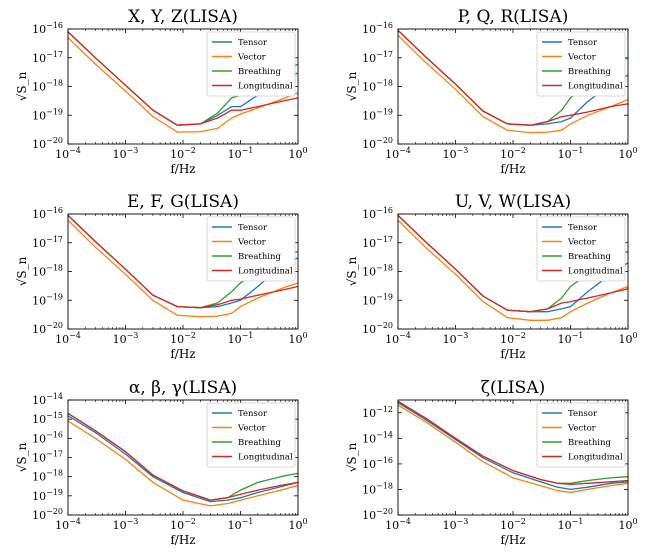 The height and width of the screenshot is (560, 664). Describe the element at coordinates (581, 249) in the screenshot. I see `legend-box` at that location.